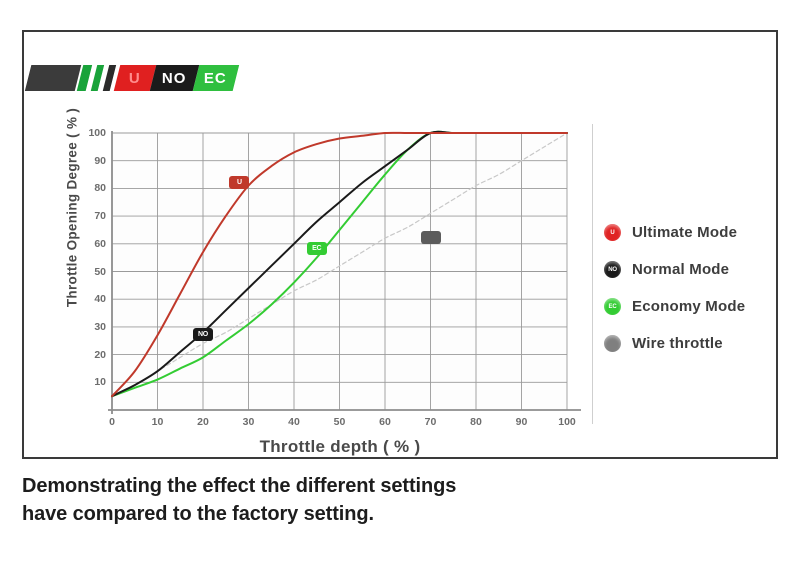 The width and height of the screenshot is (800, 567). What do you see at coordinates (203, 422) in the screenshot?
I see `x-tick-label-20: 20` at bounding box center [203, 422].